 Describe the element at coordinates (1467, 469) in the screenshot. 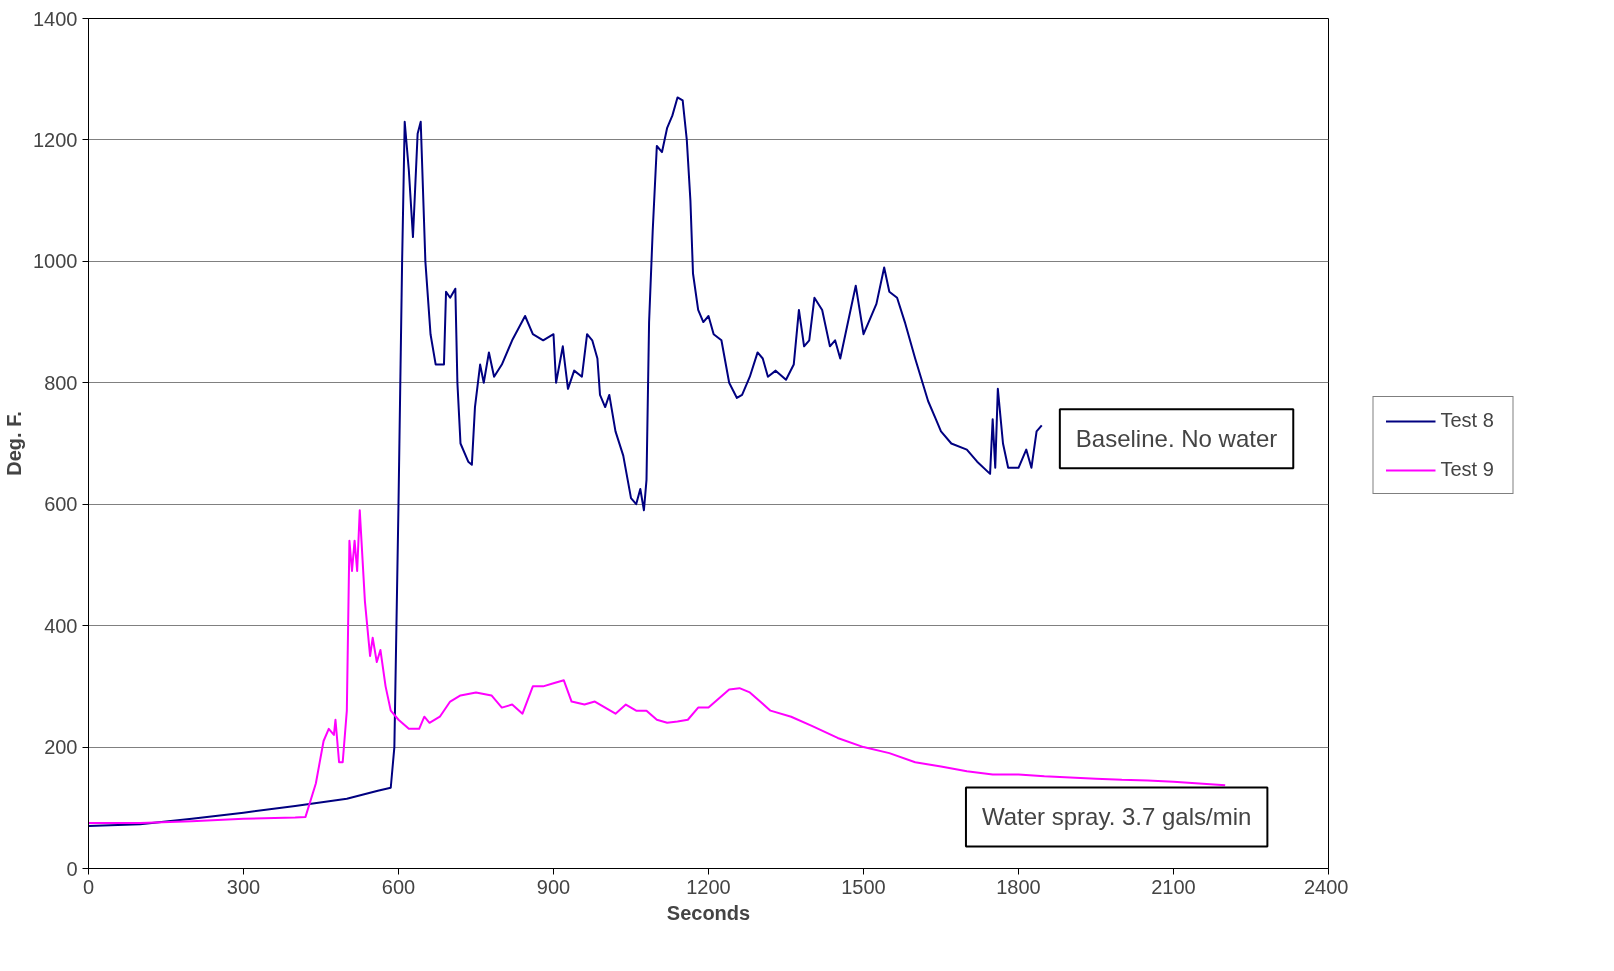

I see `legend-label: Test 9` at that location.